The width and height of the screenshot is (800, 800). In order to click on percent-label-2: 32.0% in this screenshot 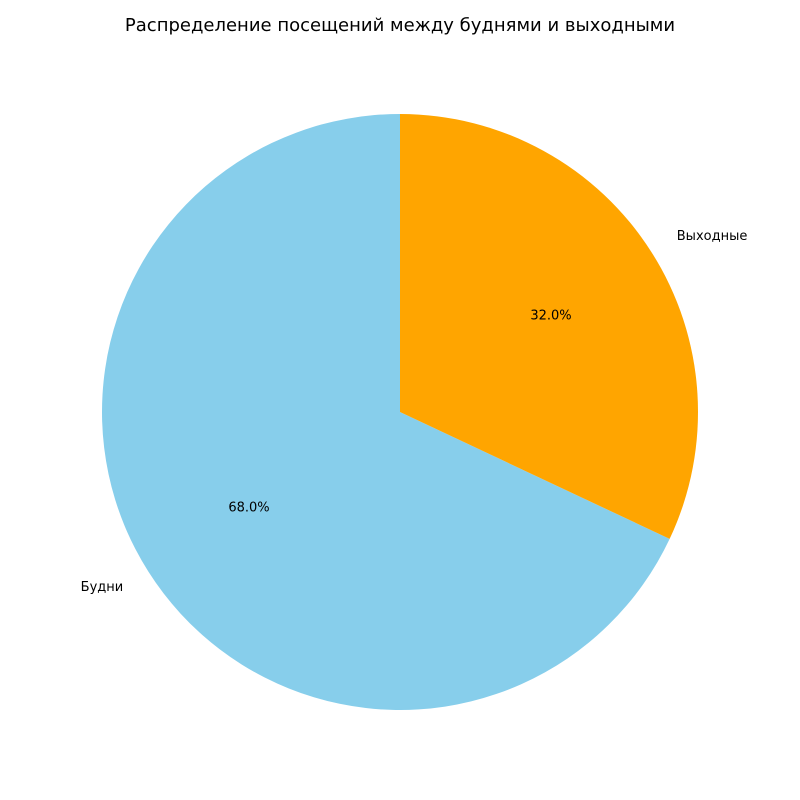, I will do `click(550, 316)`.